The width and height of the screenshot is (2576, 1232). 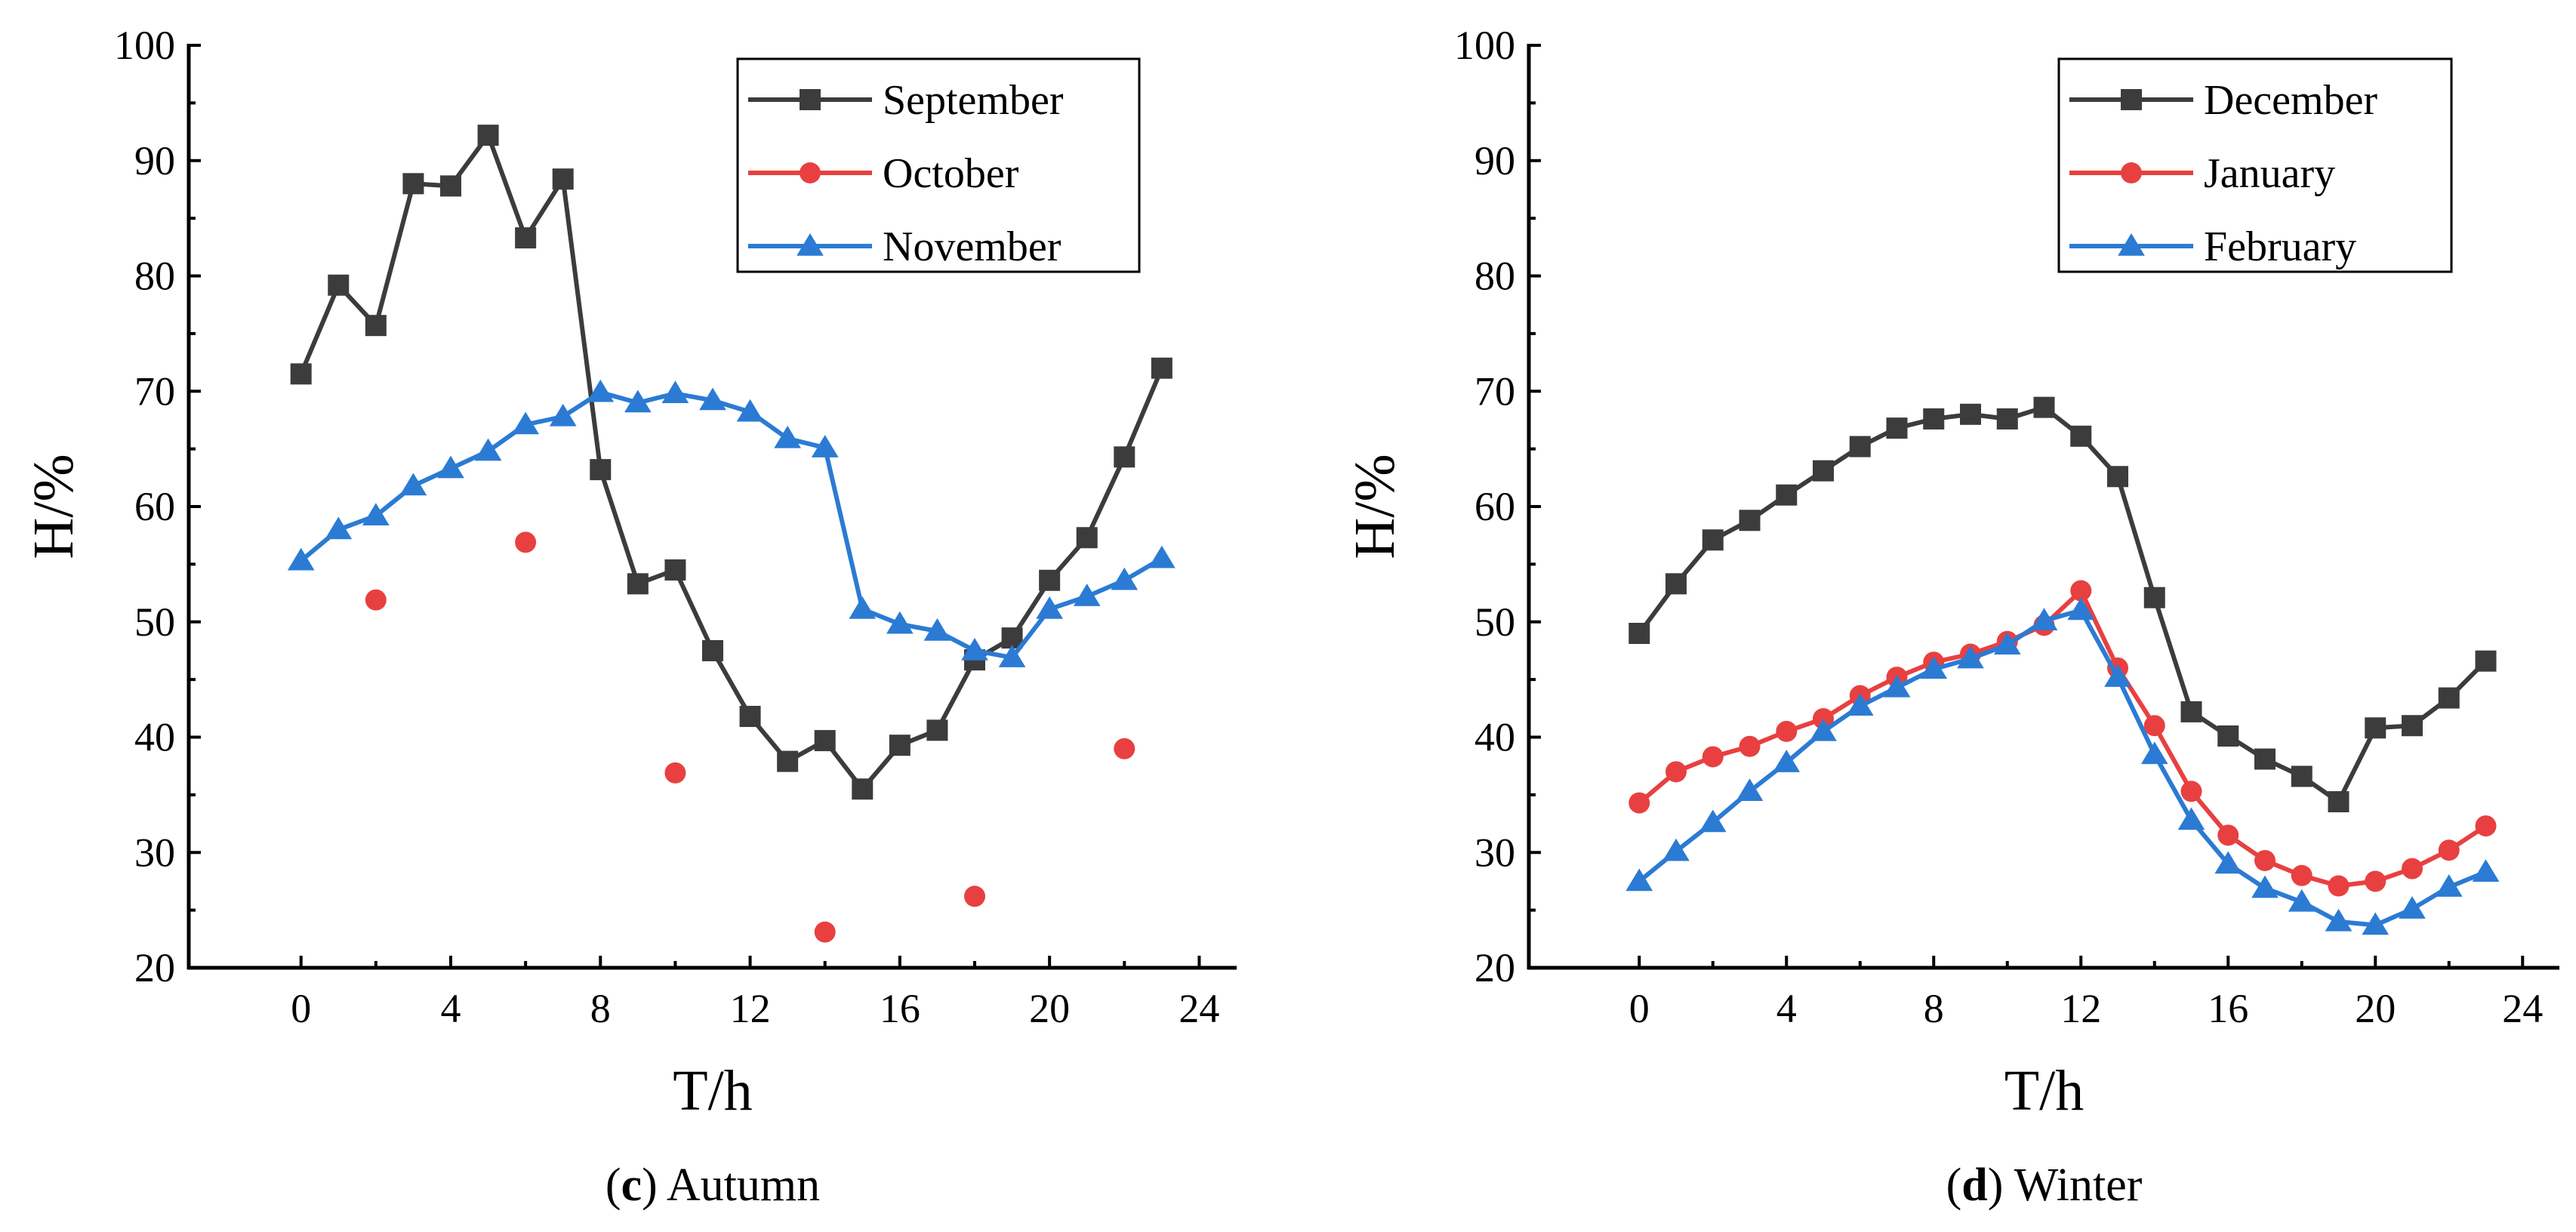 What do you see at coordinates (650, 1185) in the screenshot?
I see `caption-paren-close: )` at bounding box center [650, 1185].